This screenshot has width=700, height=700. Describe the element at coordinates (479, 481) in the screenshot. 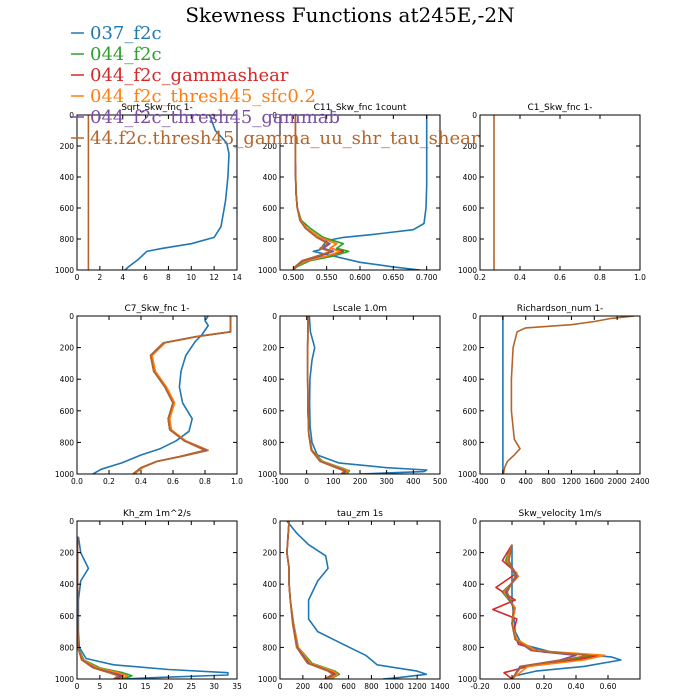

I see `x-tick-label: -400` at that location.